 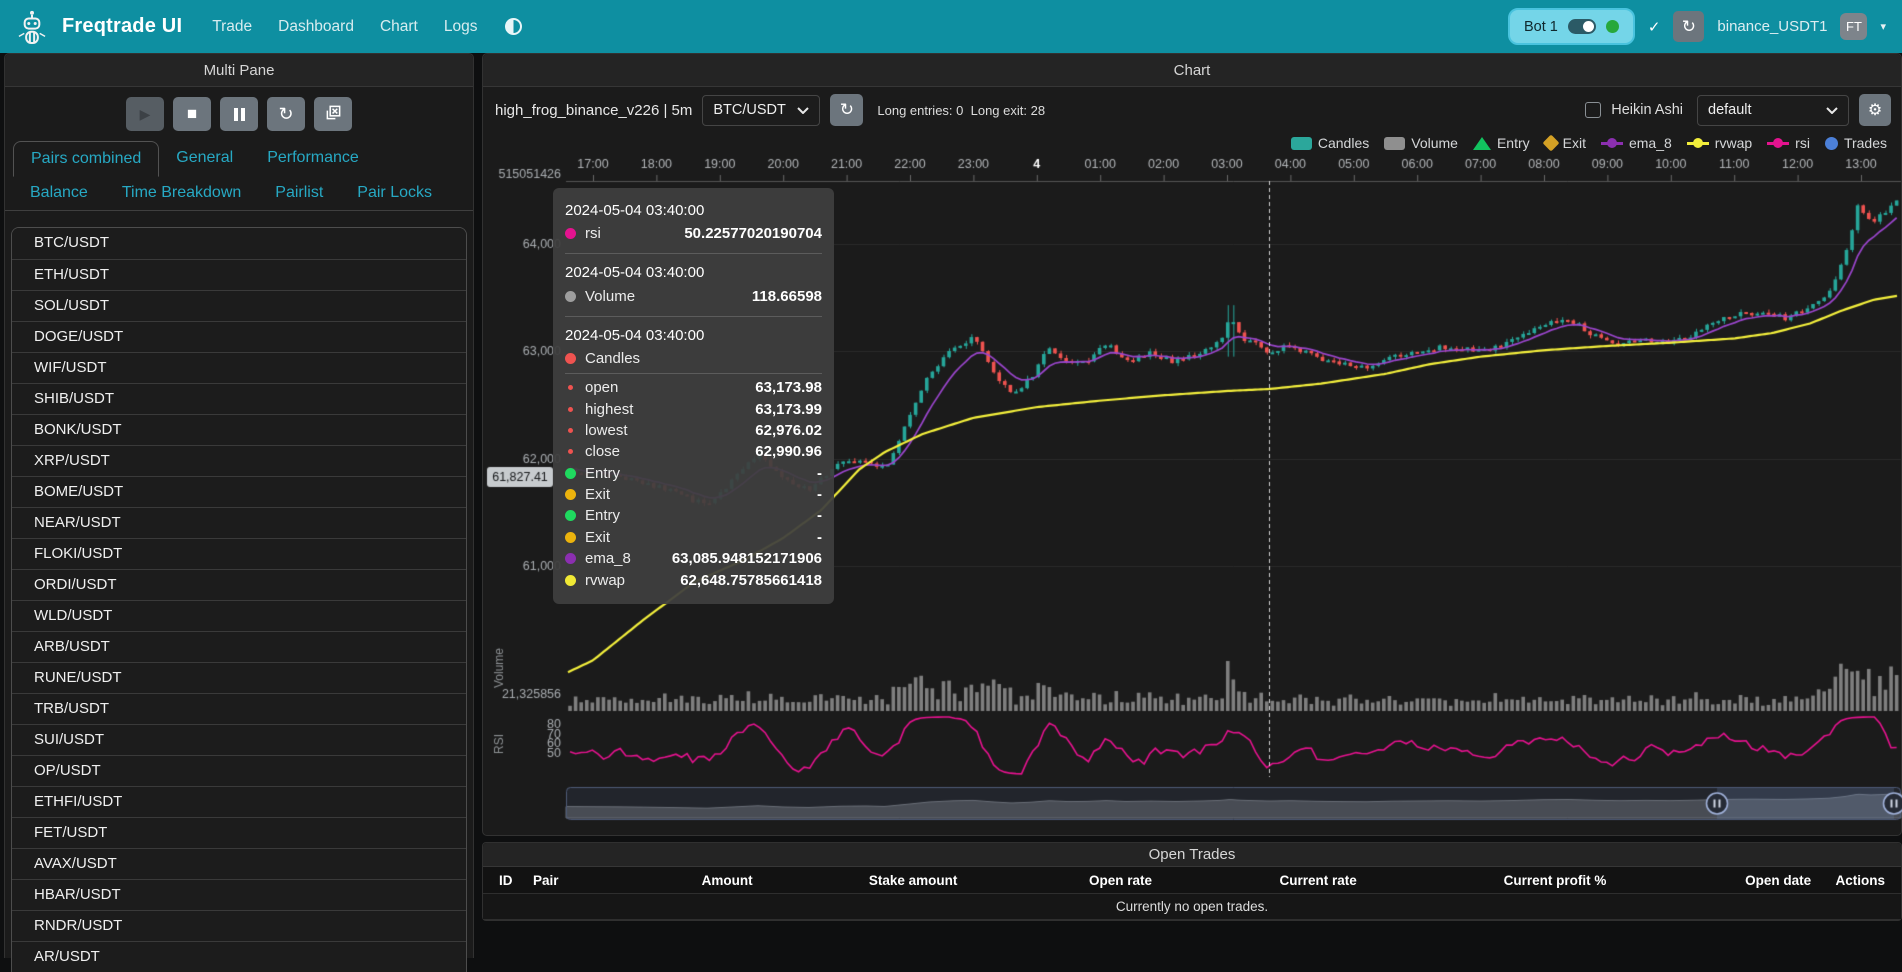 I want to click on exchange-instance-label: binance_USDT1, so click(x=1772, y=26).